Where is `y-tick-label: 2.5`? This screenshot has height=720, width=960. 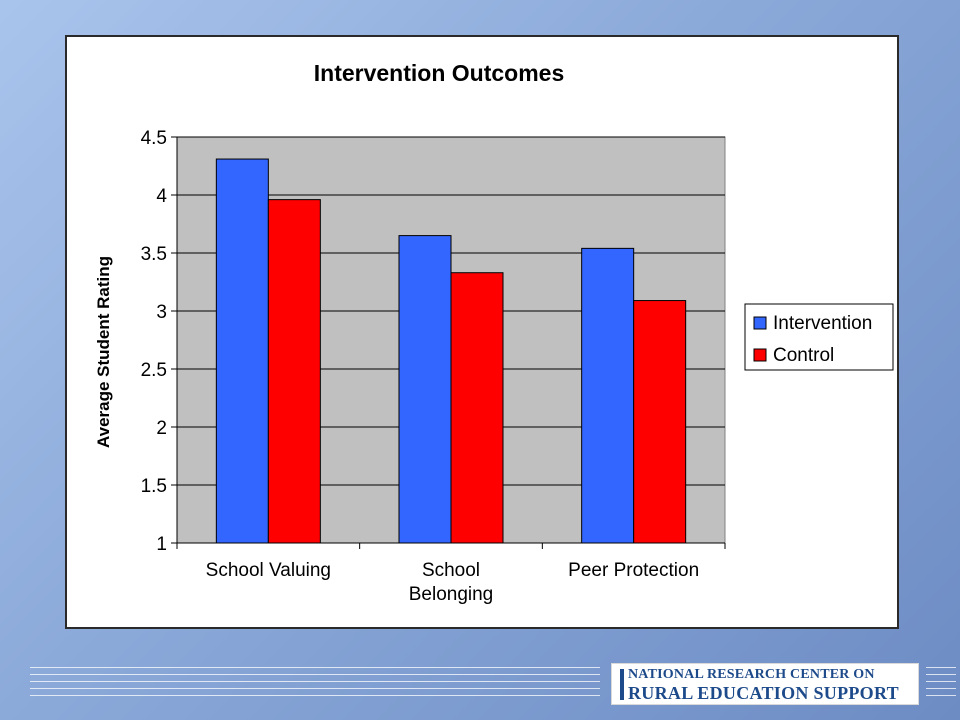 y-tick-label: 2.5 is located at coordinates (154, 370).